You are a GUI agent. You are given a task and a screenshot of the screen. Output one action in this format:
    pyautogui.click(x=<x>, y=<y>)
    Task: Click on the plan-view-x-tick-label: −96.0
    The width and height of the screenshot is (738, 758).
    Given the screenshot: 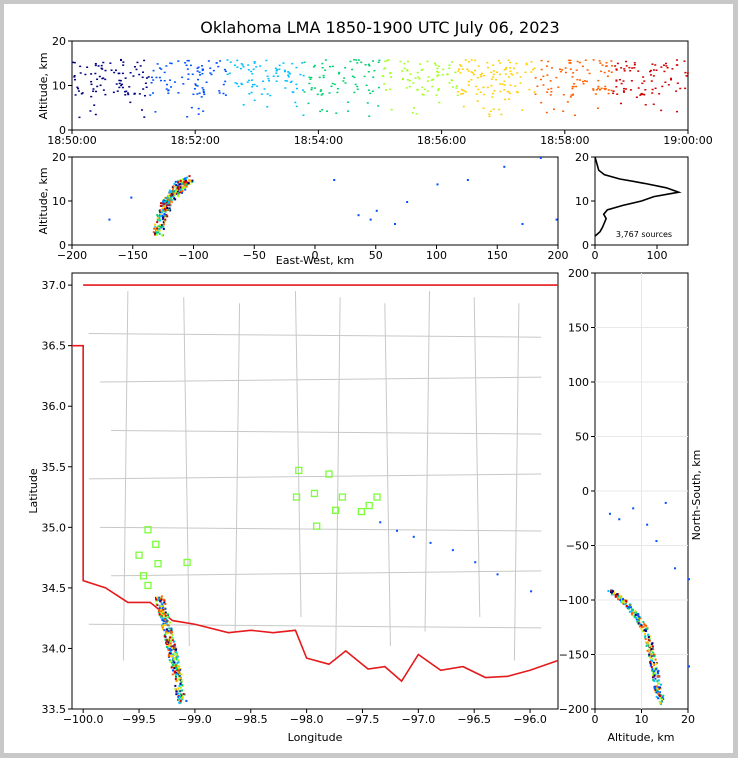 What is the action you would take?
    pyautogui.click(x=530, y=719)
    